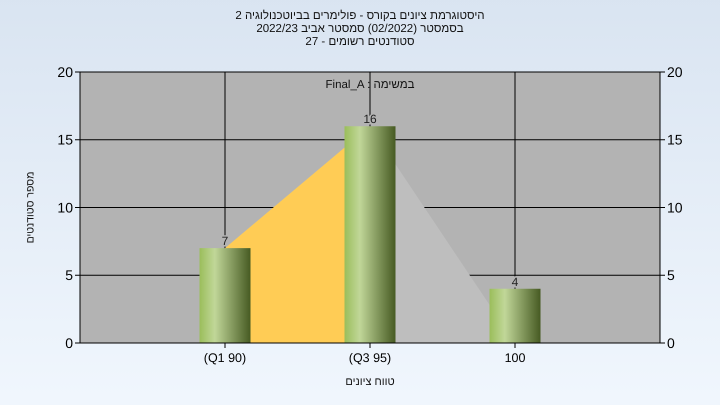 The height and width of the screenshot is (405, 720). Describe the element at coordinates (30, 208) in the screenshot. I see `y-axis-title: מספר סטודנטים` at that location.